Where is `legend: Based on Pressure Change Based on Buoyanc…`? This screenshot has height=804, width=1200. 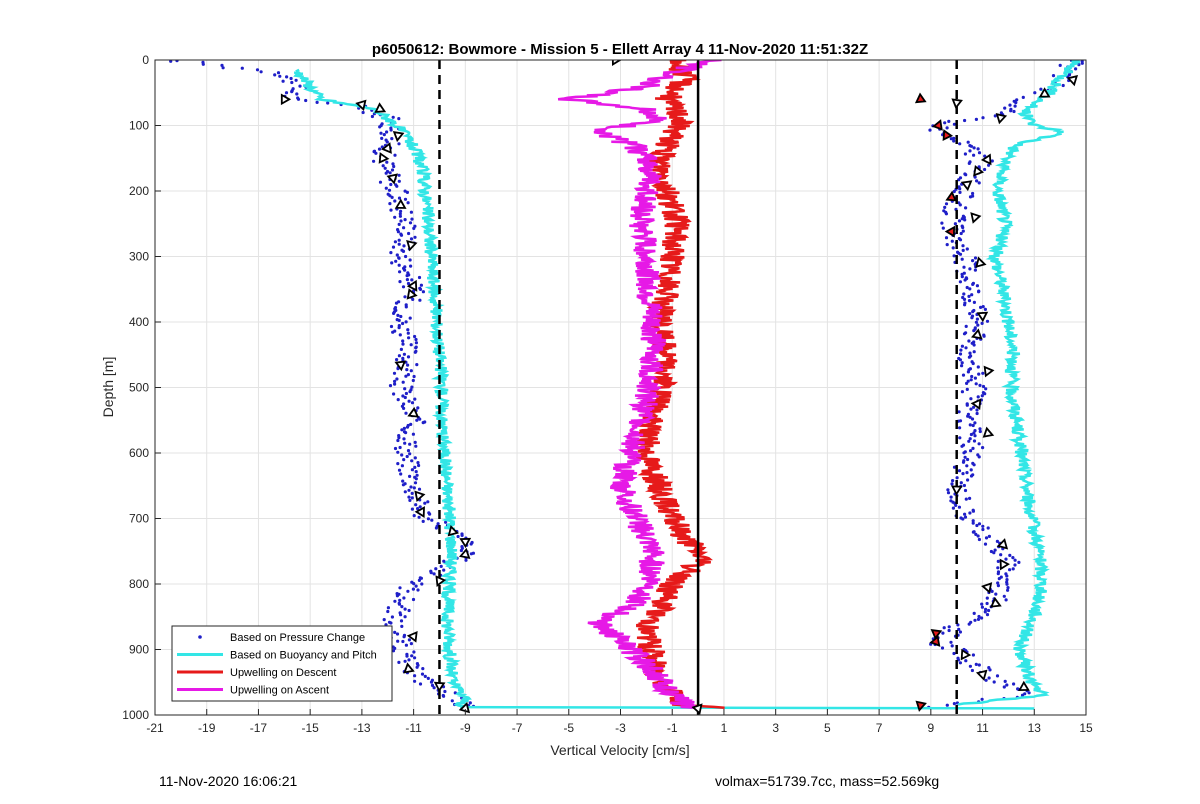 legend: Based on Pressure Change Based on Buoyanc… is located at coordinates (282, 663).